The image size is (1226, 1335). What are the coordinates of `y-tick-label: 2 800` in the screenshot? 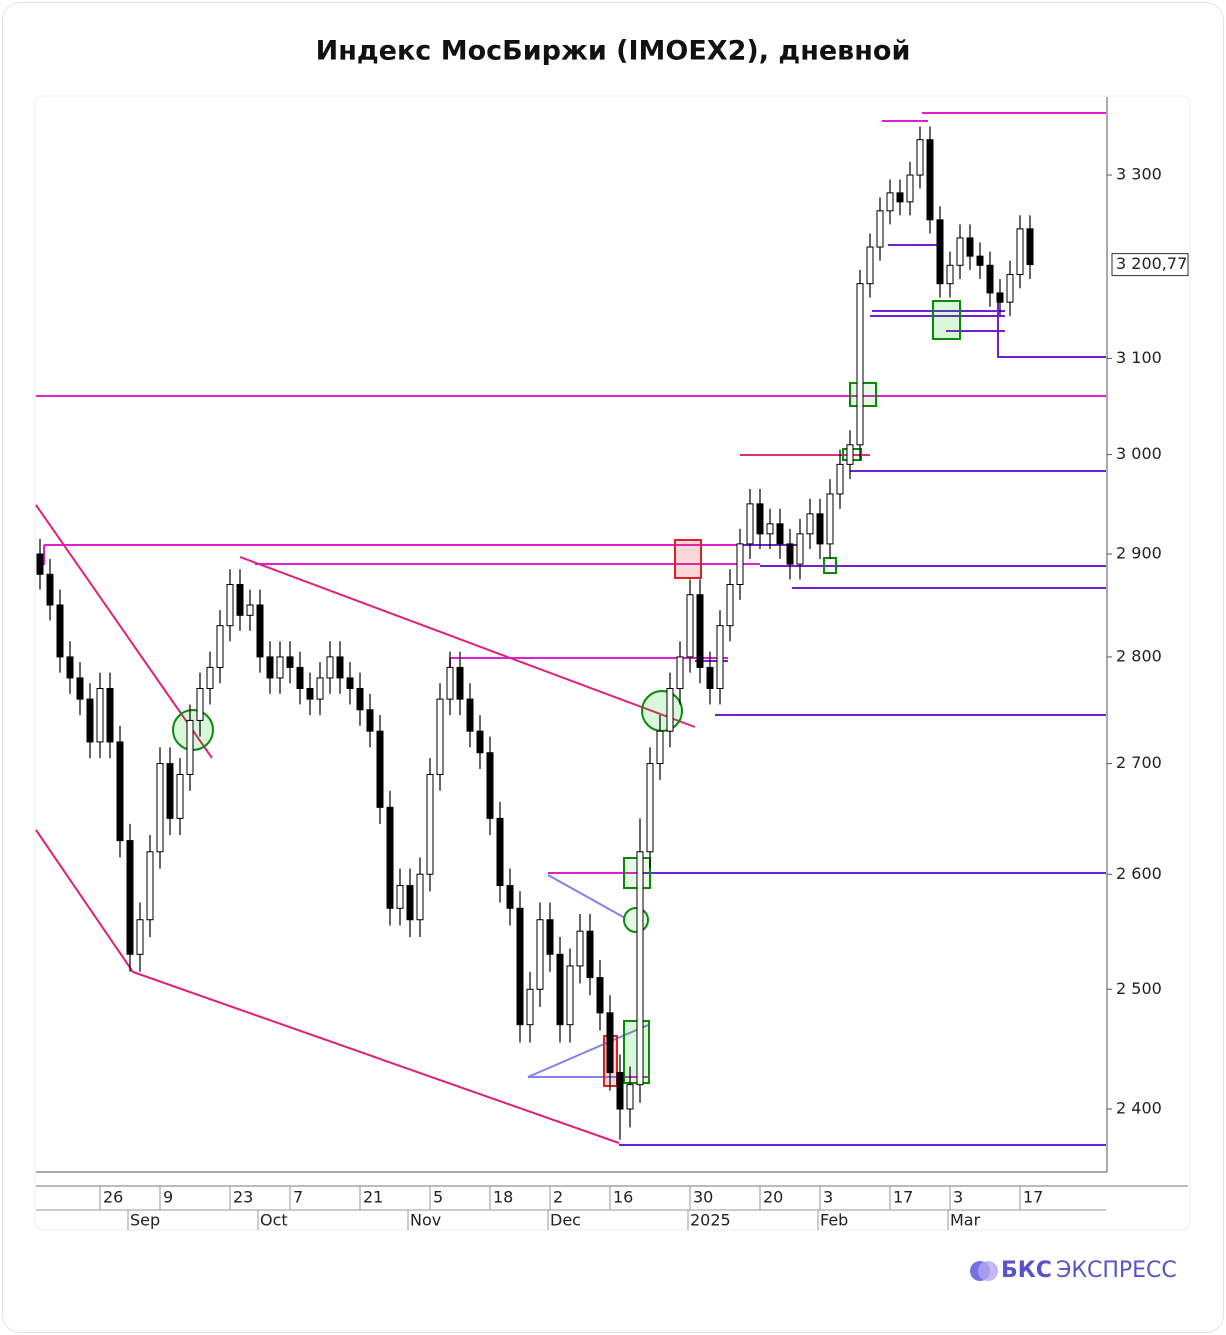 It's located at (1139, 655).